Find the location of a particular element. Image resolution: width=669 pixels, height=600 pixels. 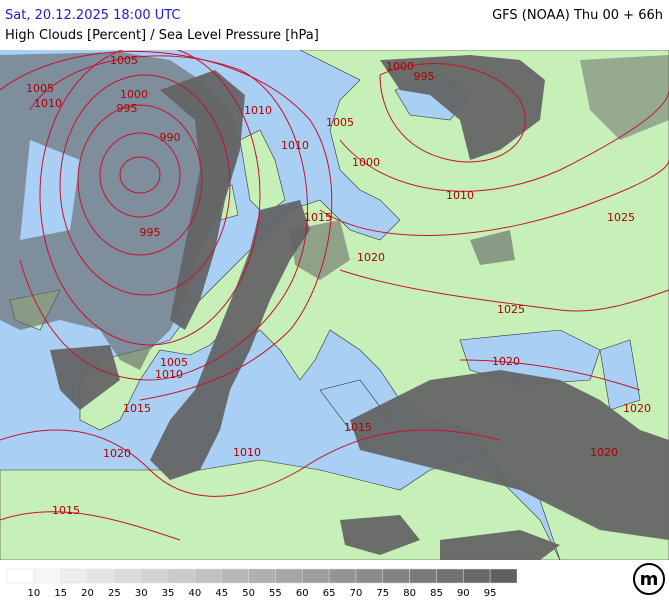

legend-label: 80 is located at coordinates (409, 593).